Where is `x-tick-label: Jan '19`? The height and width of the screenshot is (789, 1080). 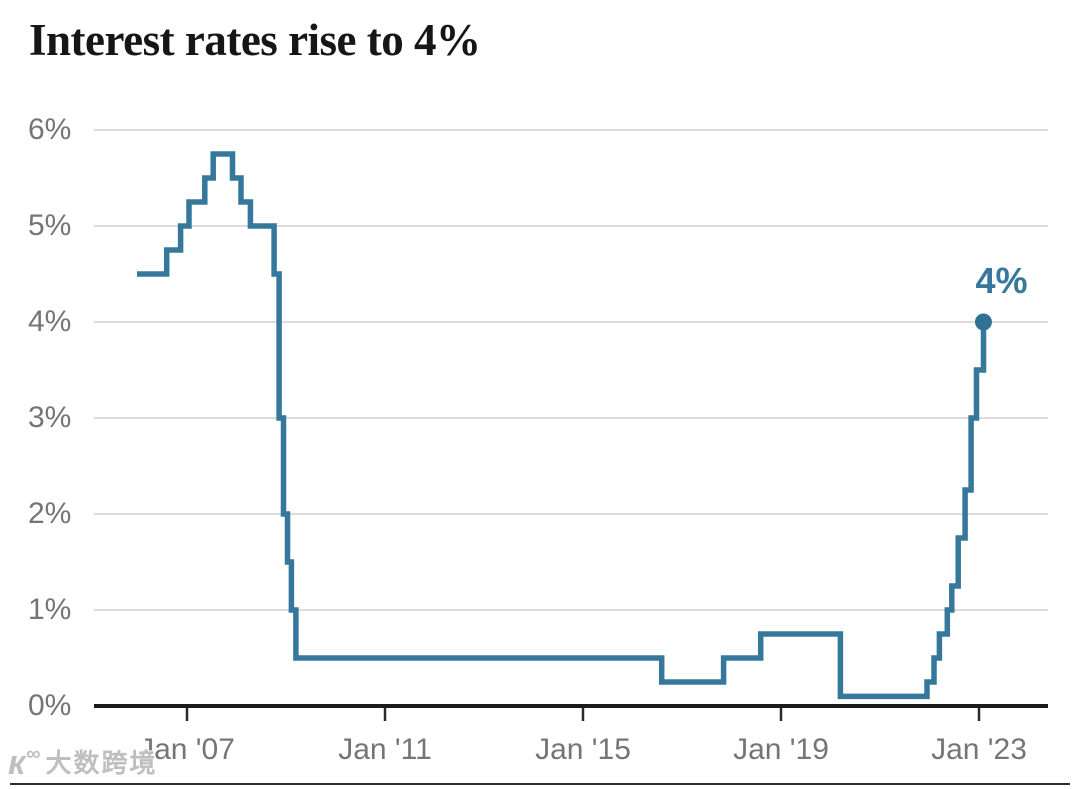 x-tick-label: Jan '19 is located at coordinates (781, 749).